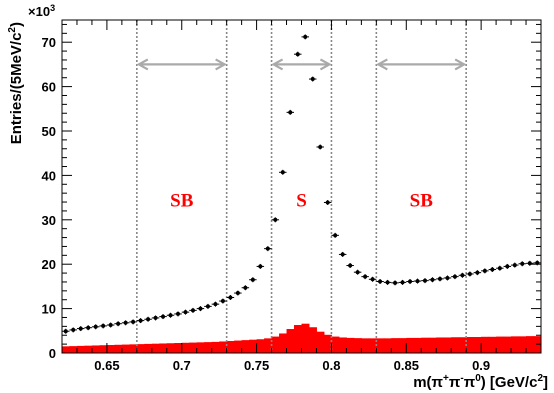 This screenshot has width=554, height=393. I want to click on x-axis-title-part: m(π, so click(428, 382).